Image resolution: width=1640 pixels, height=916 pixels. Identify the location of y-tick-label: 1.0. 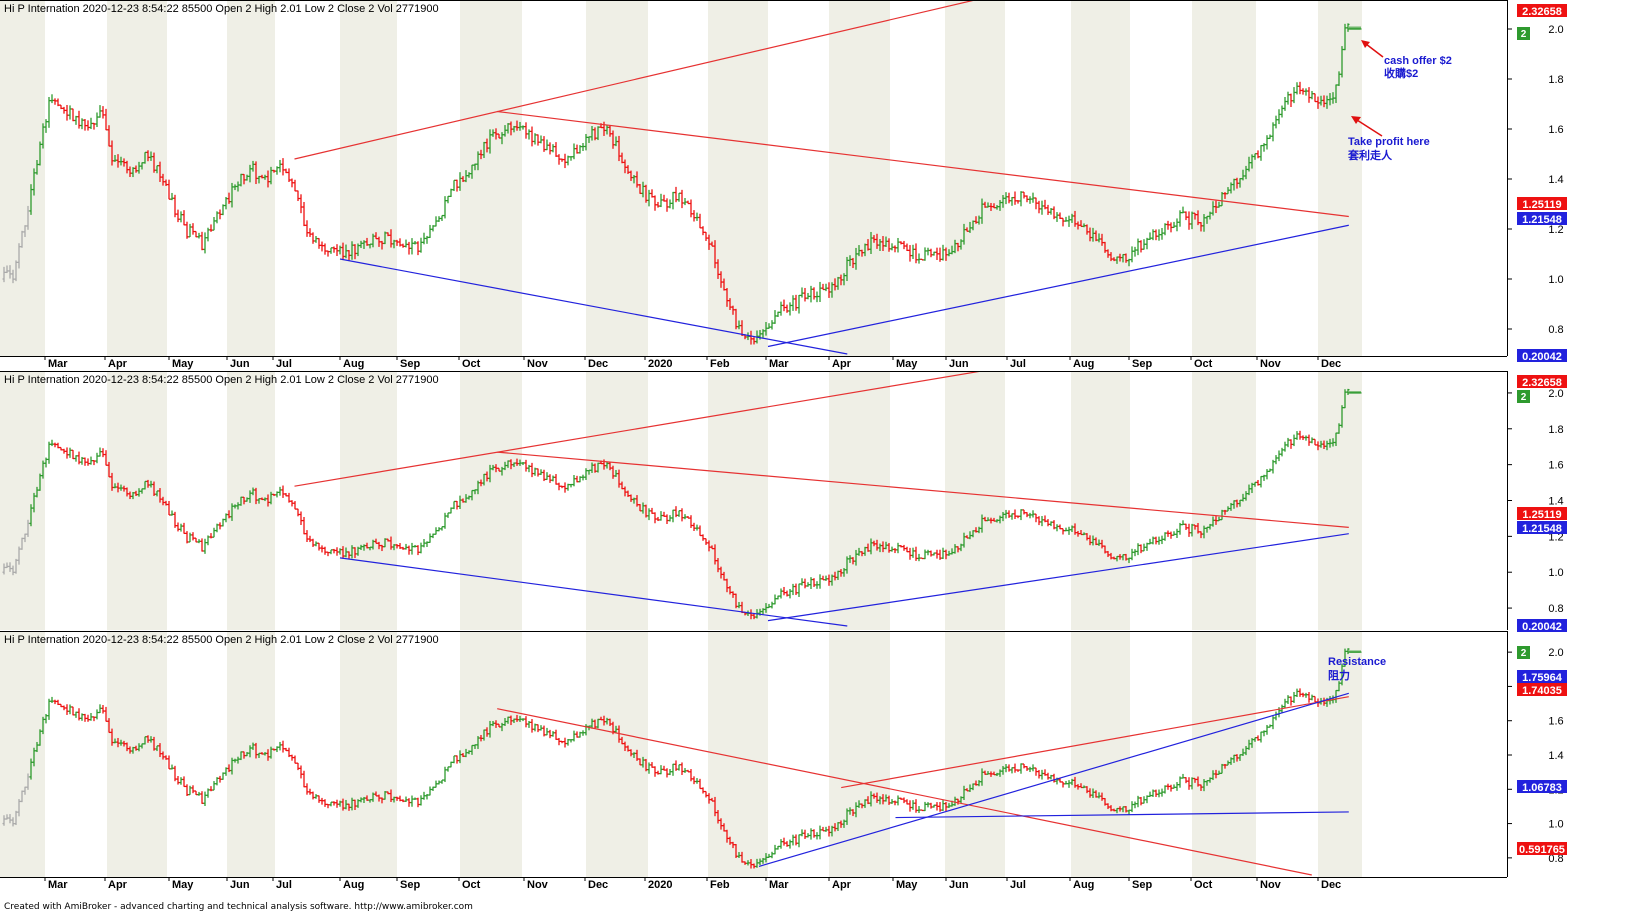
(1555, 573).